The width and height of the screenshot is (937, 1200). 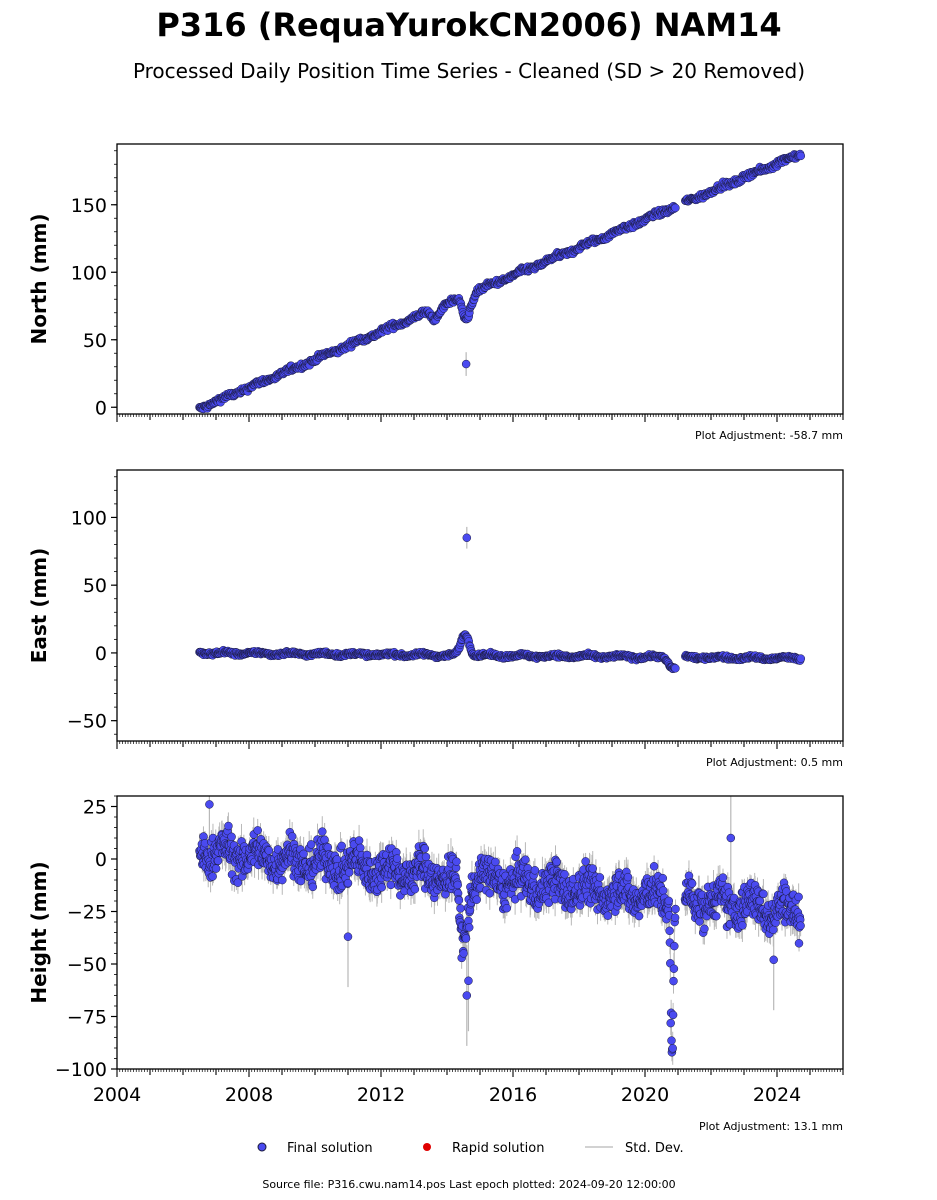 What do you see at coordinates (39, 606) in the screenshot?
I see `y-axis-label: East (mm)` at bounding box center [39, 606].